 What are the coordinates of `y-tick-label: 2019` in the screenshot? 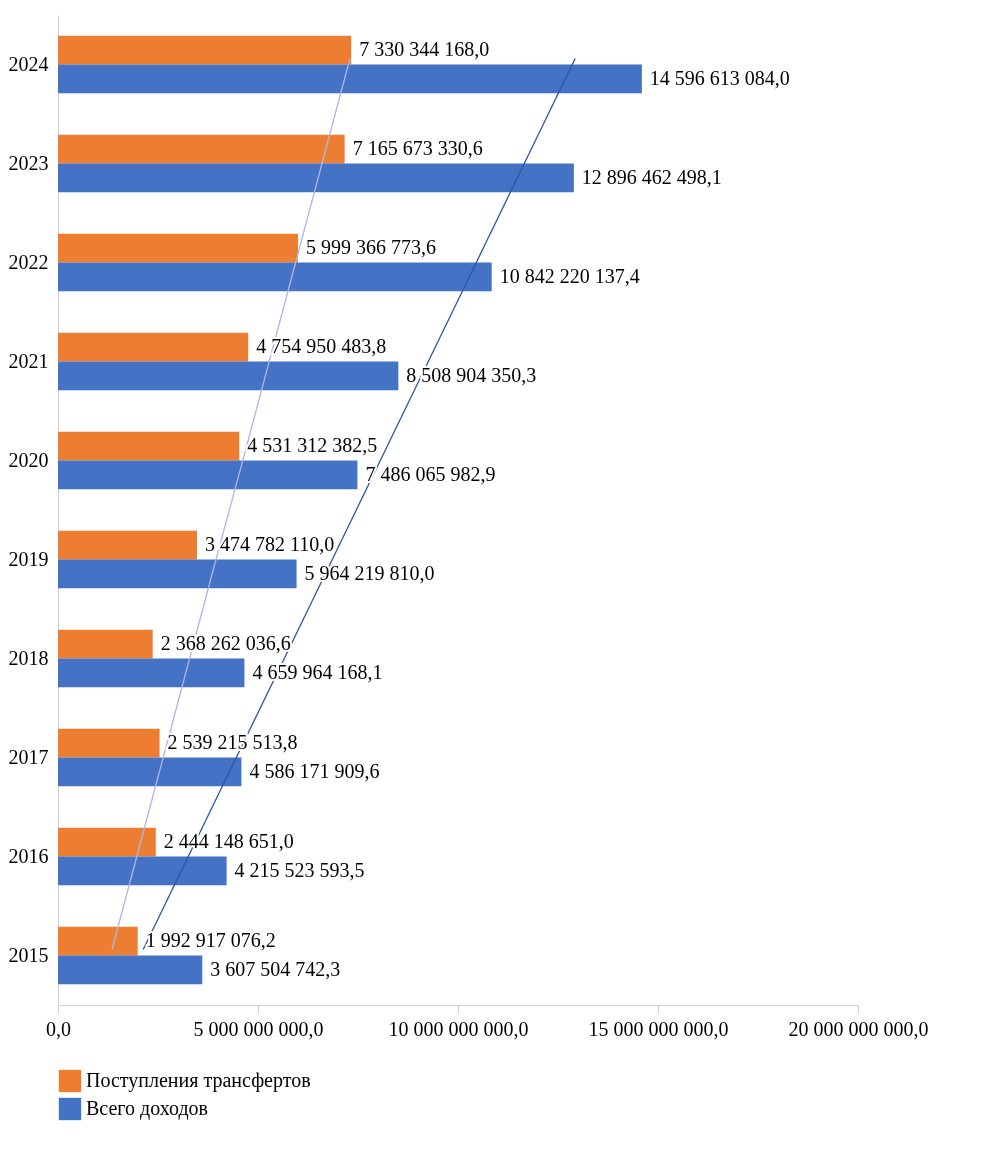 It's located at (28, 558).